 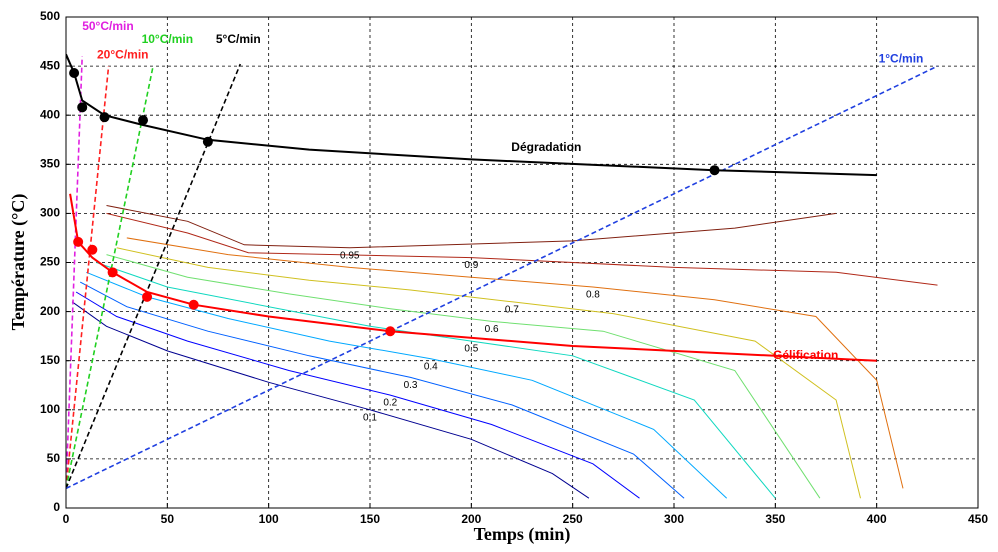 I want to click on y-axis-label: Température (°C), so click(x=18, y=262).